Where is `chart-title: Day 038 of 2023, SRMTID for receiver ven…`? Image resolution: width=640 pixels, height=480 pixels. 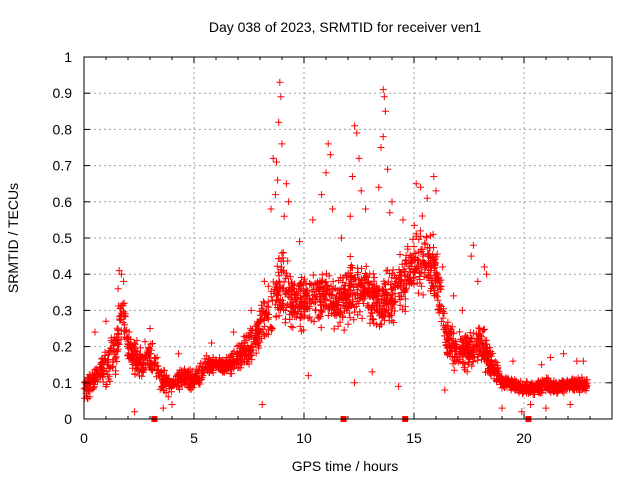 chart-title: Day 038 of 2023, SRMTID for receiver ven… is located at coordinates (345, 27).